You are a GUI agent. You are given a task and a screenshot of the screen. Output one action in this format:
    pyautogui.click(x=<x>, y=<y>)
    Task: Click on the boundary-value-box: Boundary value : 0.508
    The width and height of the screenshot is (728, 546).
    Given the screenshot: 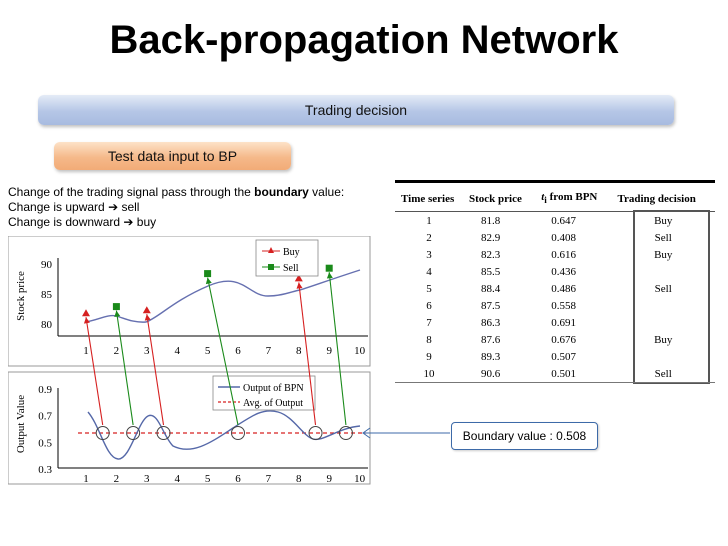 What is the action you would take?
    pyautogui.click(x=524, y=436)
    